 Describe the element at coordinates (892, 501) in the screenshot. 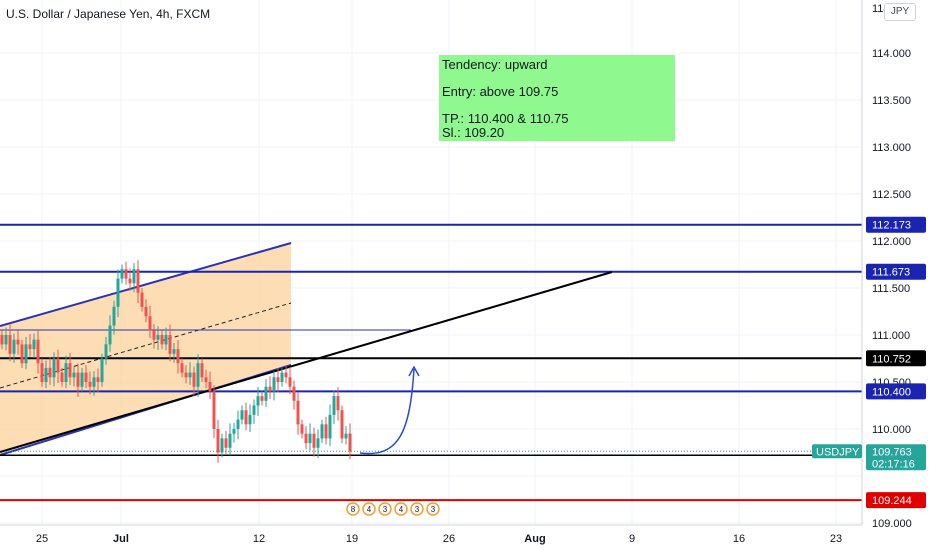

I see `level-109-244-label: 109.244` at that location.